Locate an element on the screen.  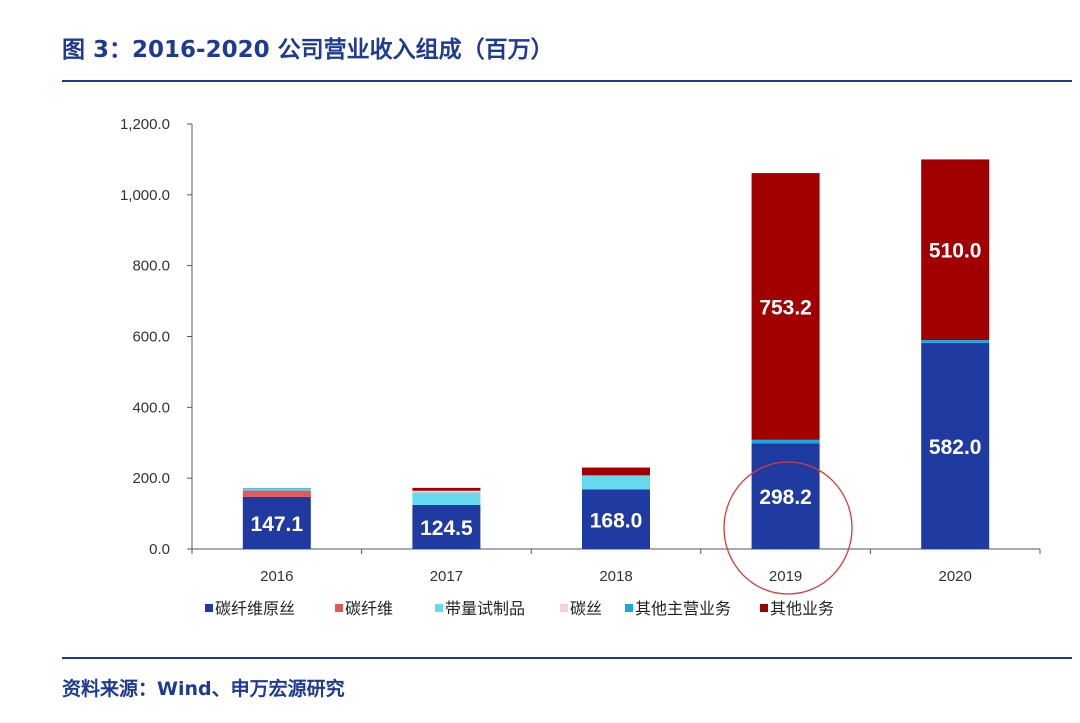
x-category-label: 2020 is located at coordinates (955, 576).